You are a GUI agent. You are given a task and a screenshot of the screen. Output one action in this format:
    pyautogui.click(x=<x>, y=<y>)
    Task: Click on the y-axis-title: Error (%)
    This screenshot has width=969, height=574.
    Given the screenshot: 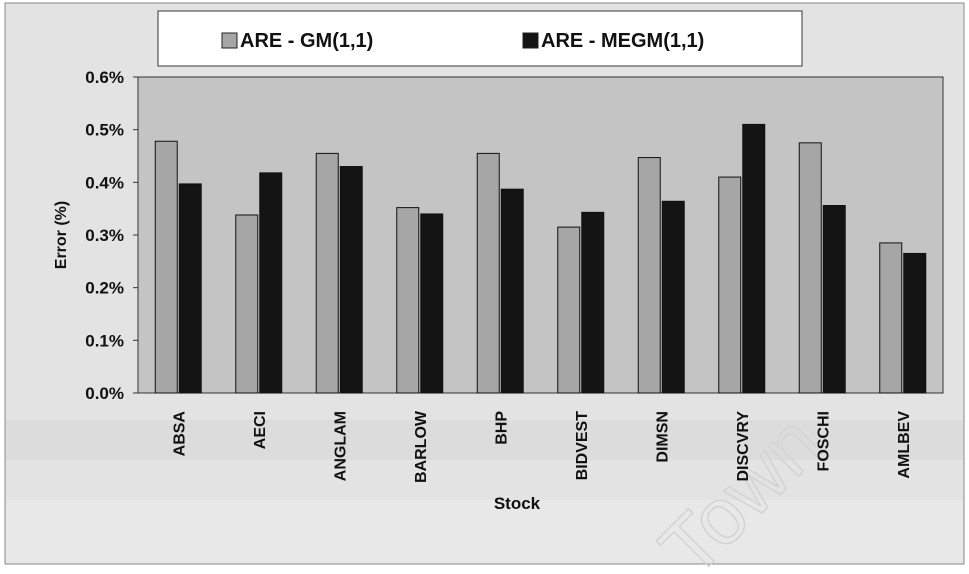 What is the action you would take?
    pyautogui.click(x=61, y=235)
    